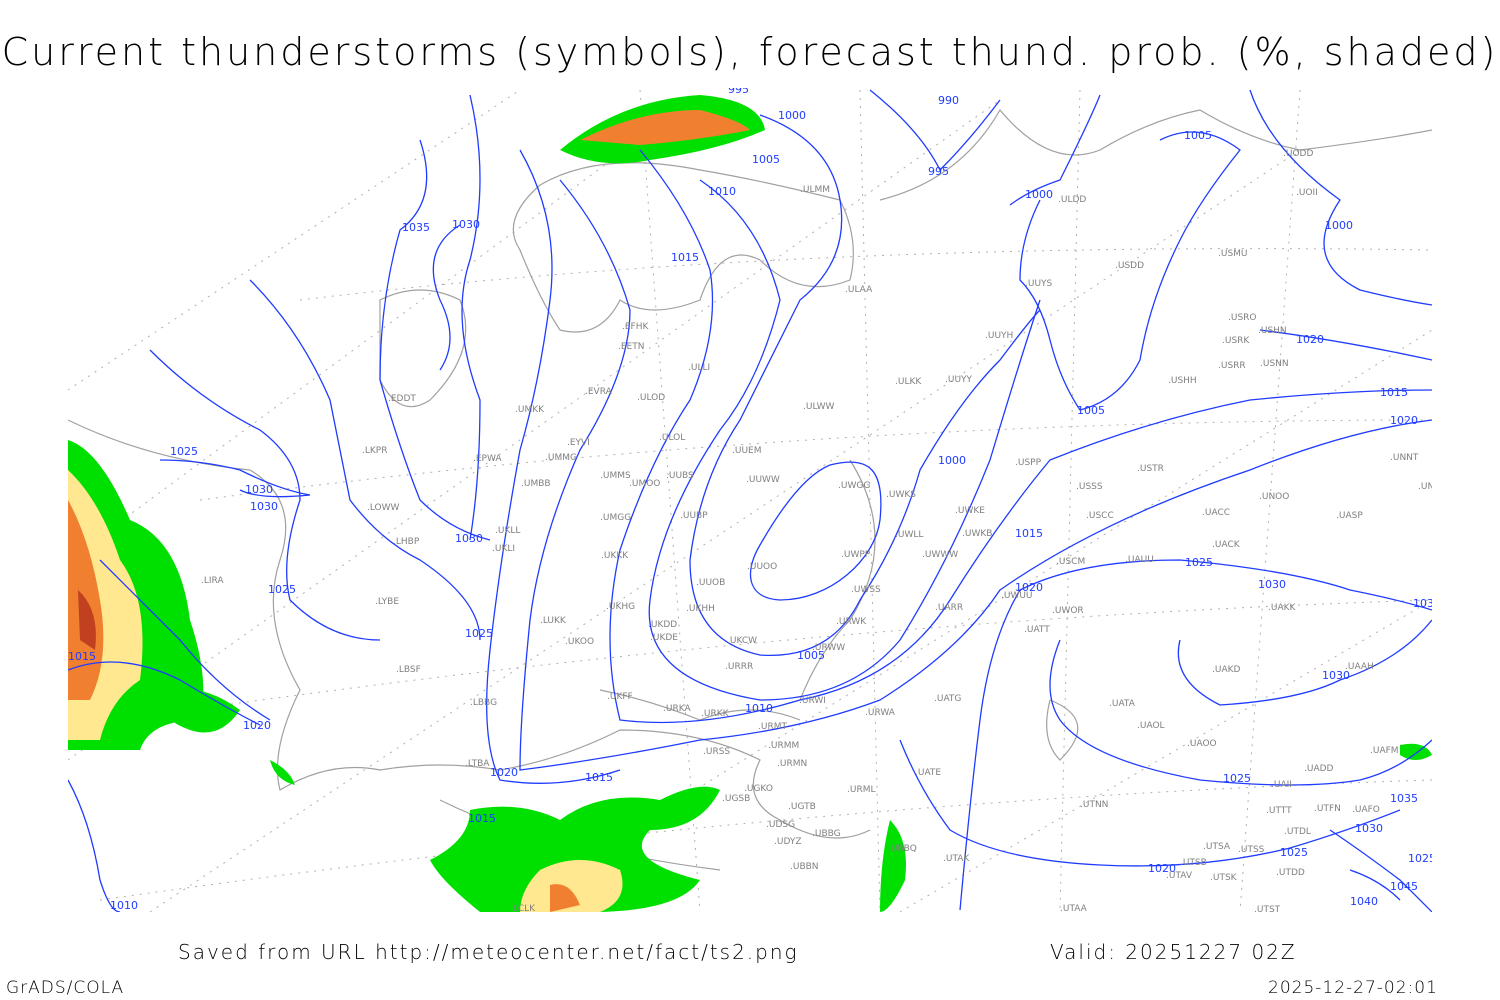  Describe the element at coordinates (742, 641) in the screenshot. I see `station-label: .UKCW` at that location.